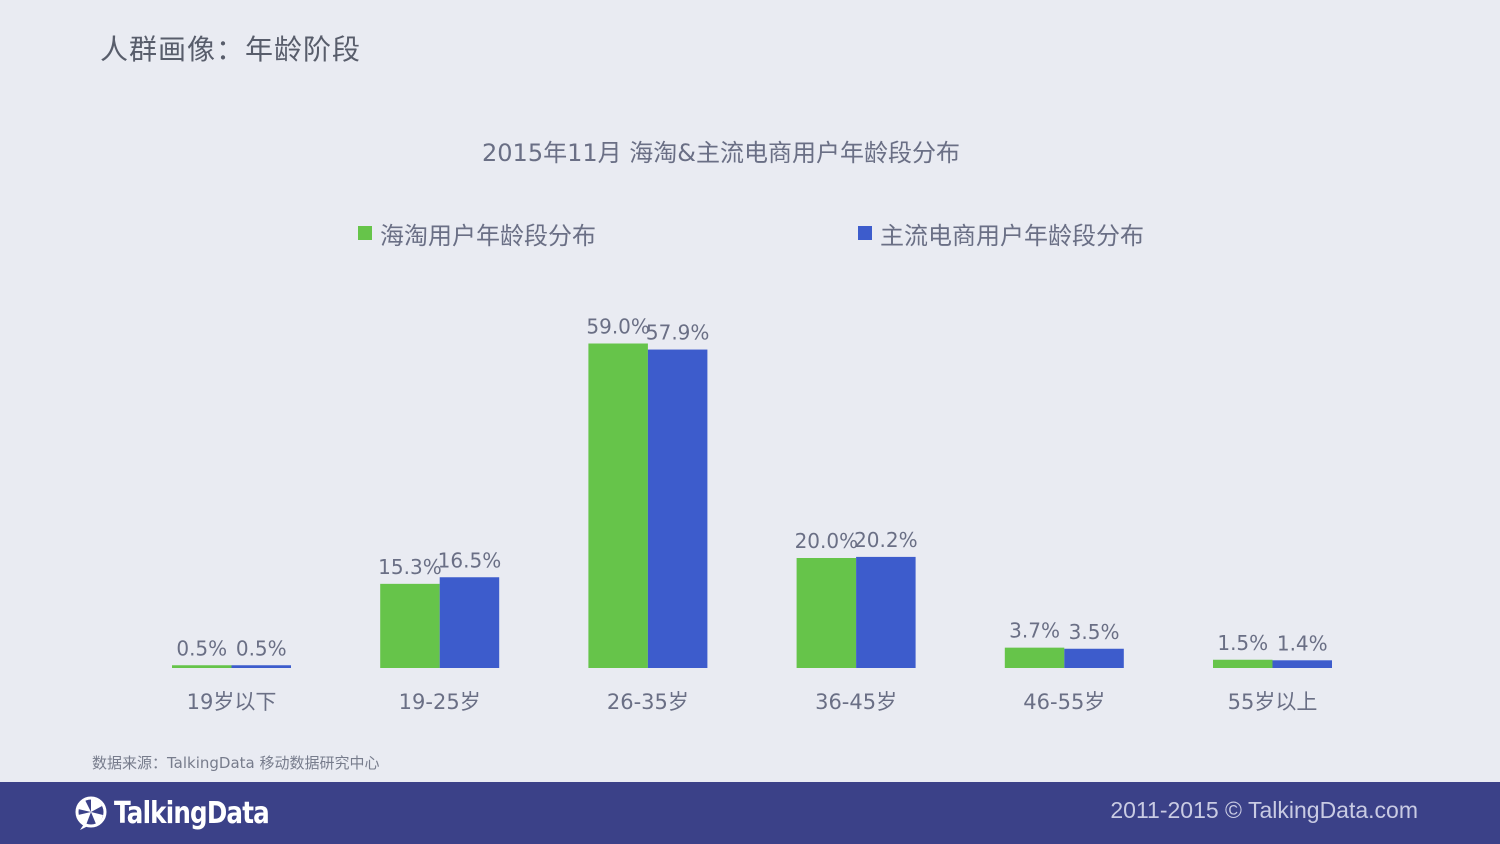  I want to click on page-title: 人群画像：年龄阶段, so click(231, 49).